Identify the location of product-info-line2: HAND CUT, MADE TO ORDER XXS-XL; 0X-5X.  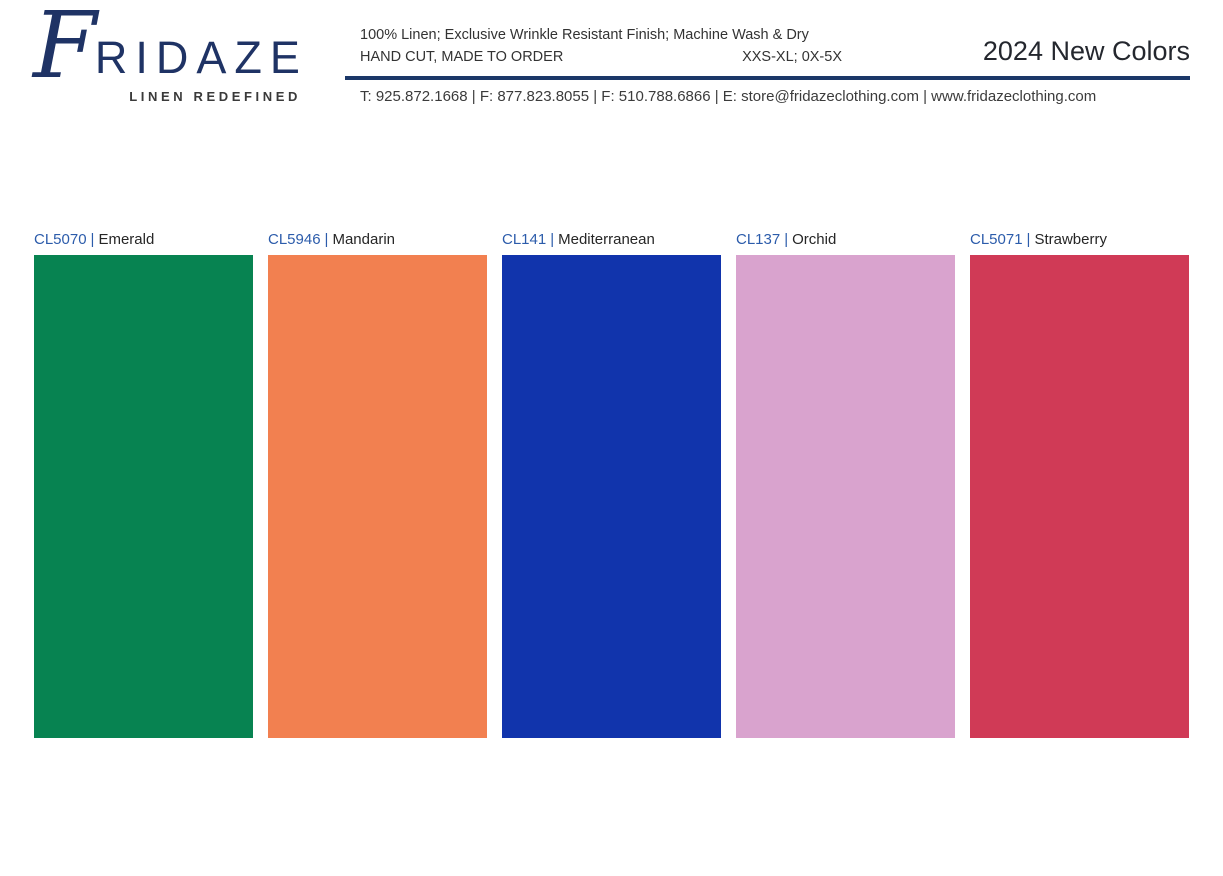
(601, 58).